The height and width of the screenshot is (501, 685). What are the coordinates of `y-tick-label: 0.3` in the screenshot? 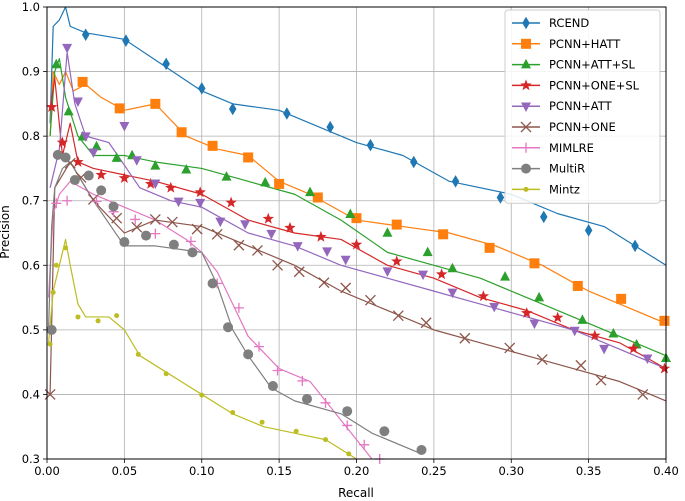 It's located at (31, 459).